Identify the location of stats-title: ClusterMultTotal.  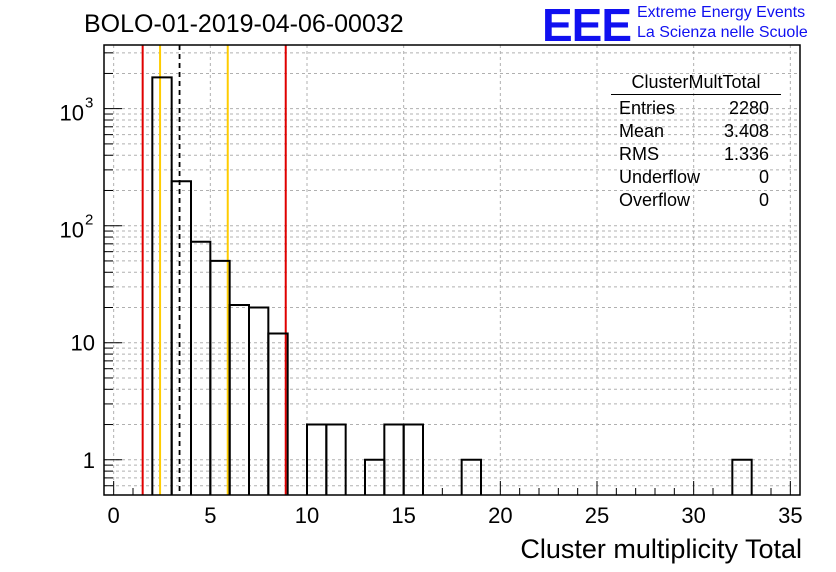
(696, 83).